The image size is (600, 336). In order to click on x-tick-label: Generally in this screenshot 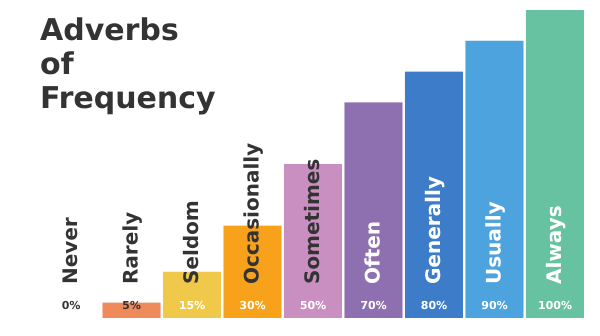, I will do `click(432, 230)`.